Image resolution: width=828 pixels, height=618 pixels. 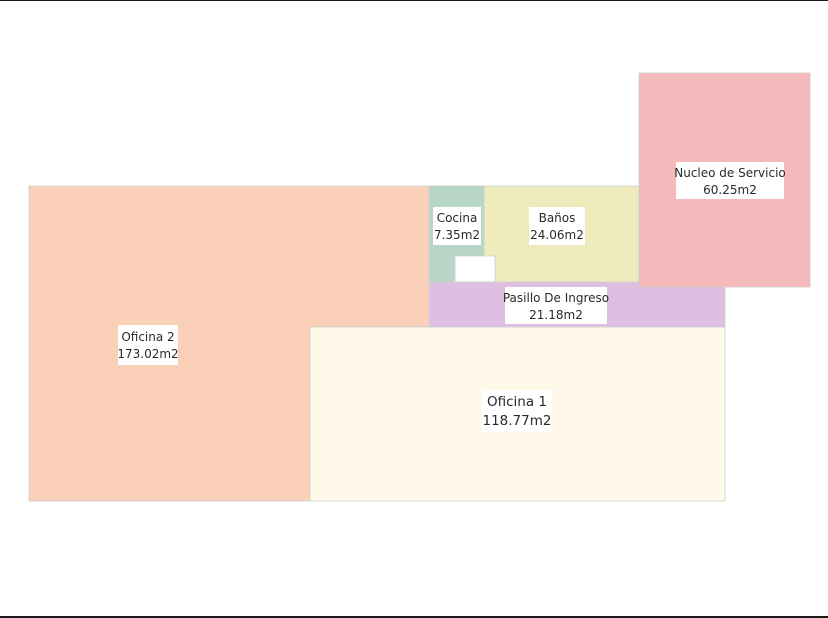 I want to click on label-nucleo: Nucleo de Servicio 60.25m2, so click(x=730, y=180).